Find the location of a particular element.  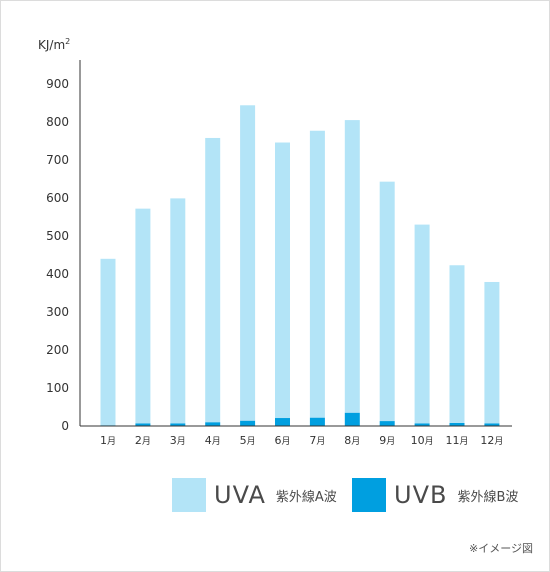

x-tick-label: 11月 is located at coordinates (456, 440).